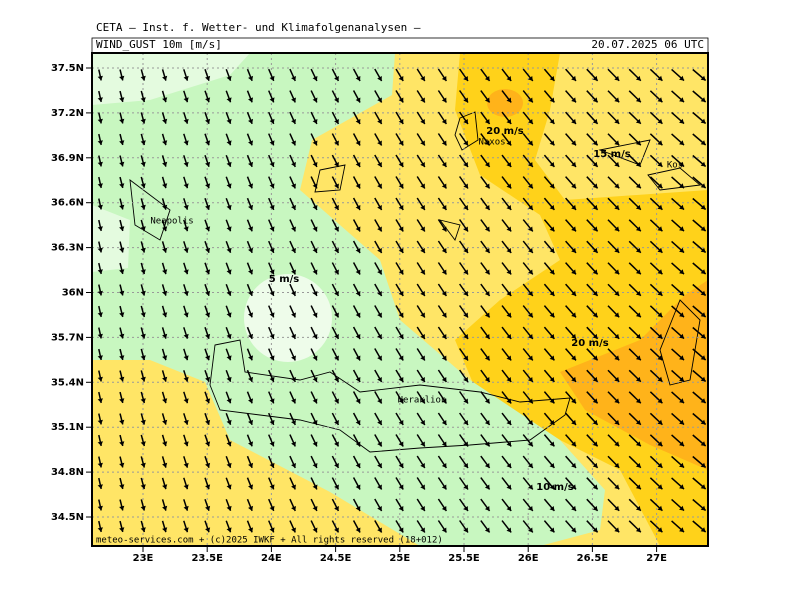 The height and width of the screenshot is (600, 800). What do you see at coordinates (67, 472) in the screenshot?
I see `lat-label: 34.8N` at bounding box center [67, 472].